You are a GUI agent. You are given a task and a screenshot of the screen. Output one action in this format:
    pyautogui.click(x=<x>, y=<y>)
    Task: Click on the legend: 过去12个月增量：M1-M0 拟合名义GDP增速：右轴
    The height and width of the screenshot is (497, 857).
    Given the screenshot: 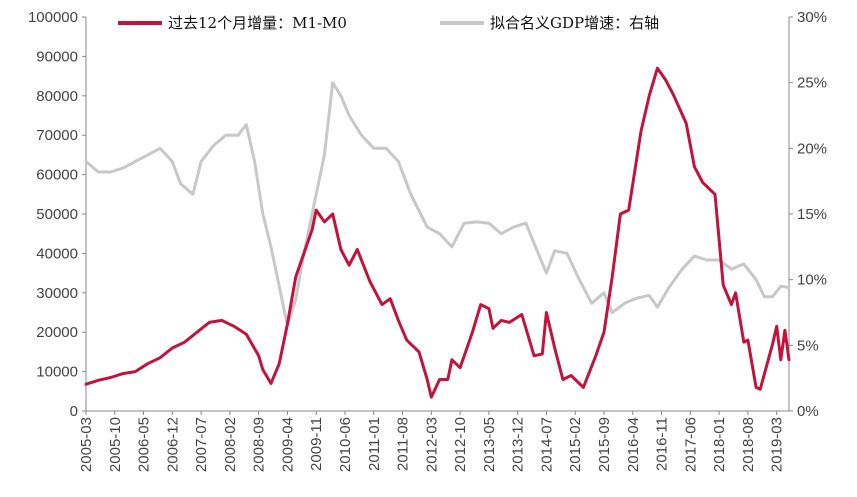 What is the action you would take?
    pyautogui.click(x=388, y=23)
    